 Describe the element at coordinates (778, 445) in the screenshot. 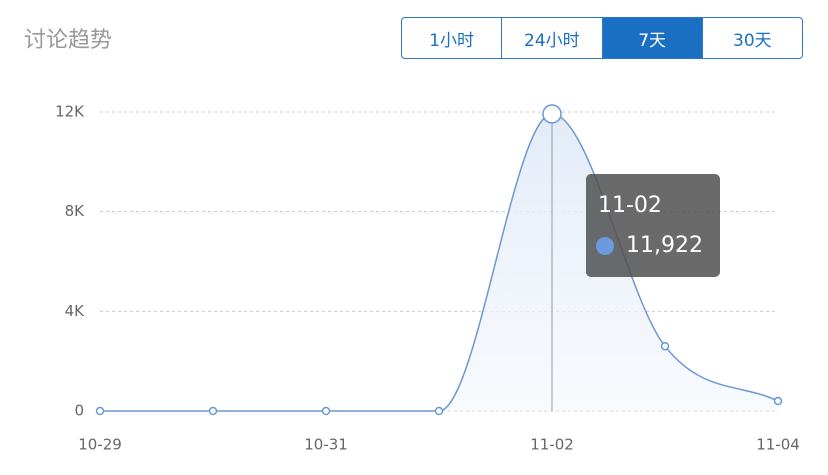

I see `x-tick-label: 11-04` at that location.